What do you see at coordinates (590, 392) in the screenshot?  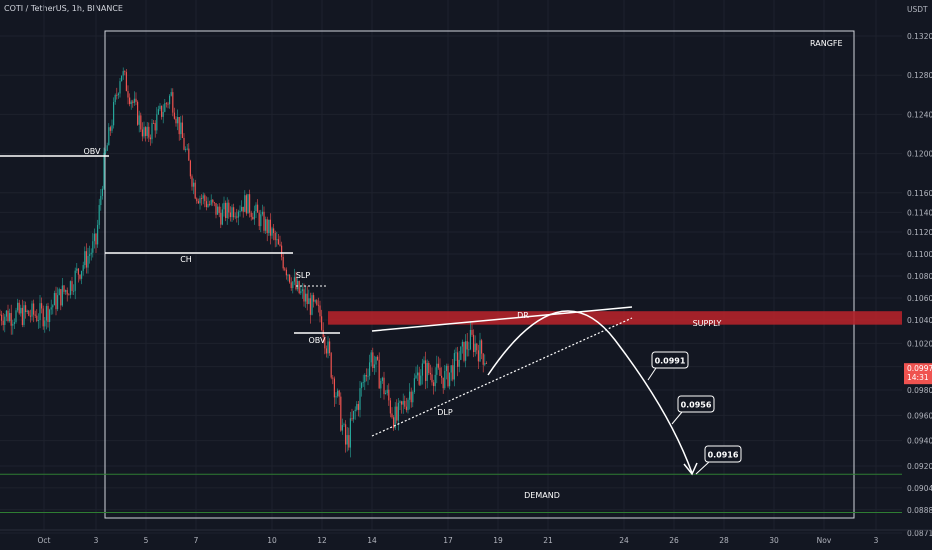 I see `projection-curve` at bounding box center [590, 392].